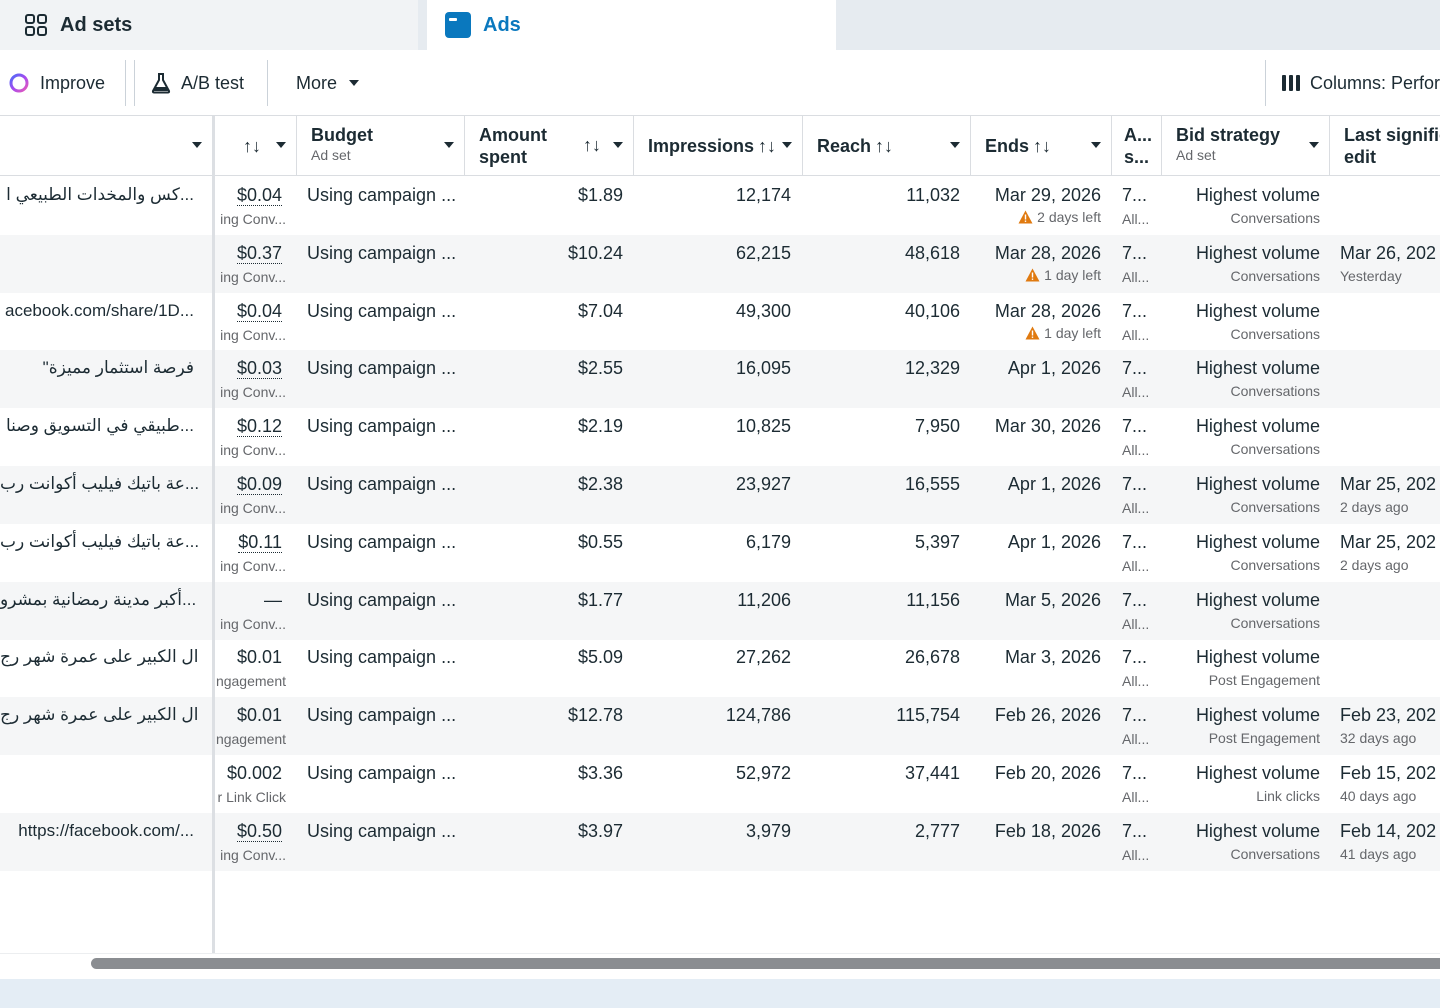  I want to click on header-reach: Reach ↑↓, so click(887, 146).